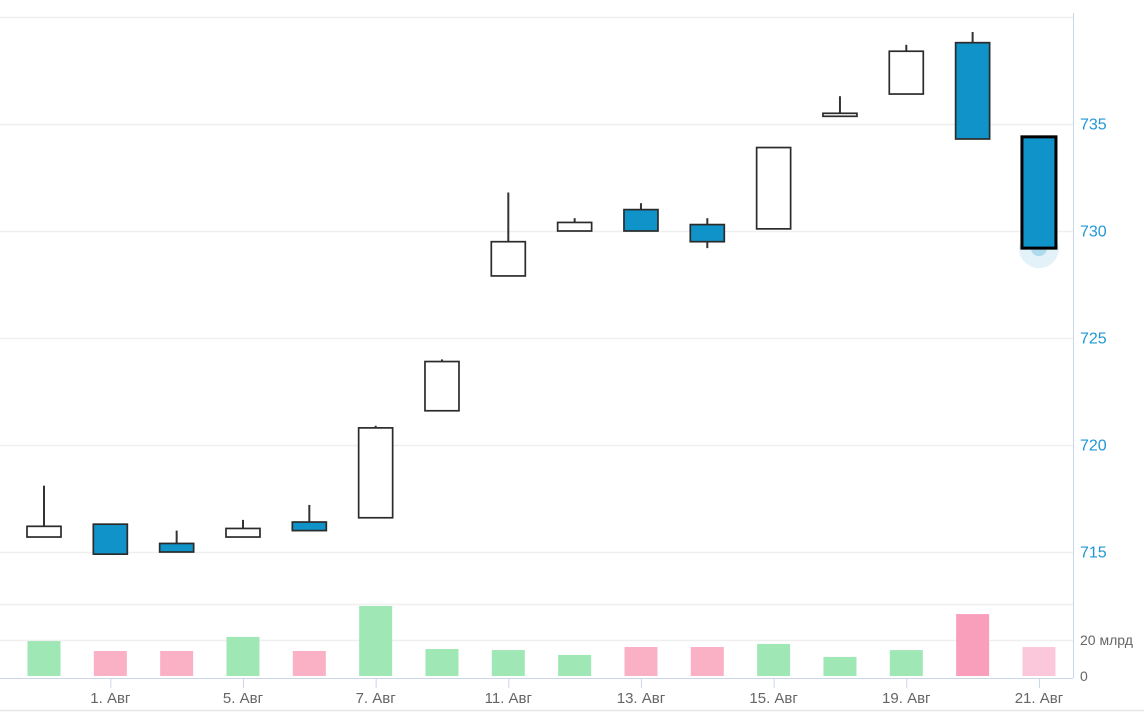 Image resolution: width=1144 pixels, height=713 pixels. I want to click on x-axis-date-label: 11. Авг, so click(509, 698).